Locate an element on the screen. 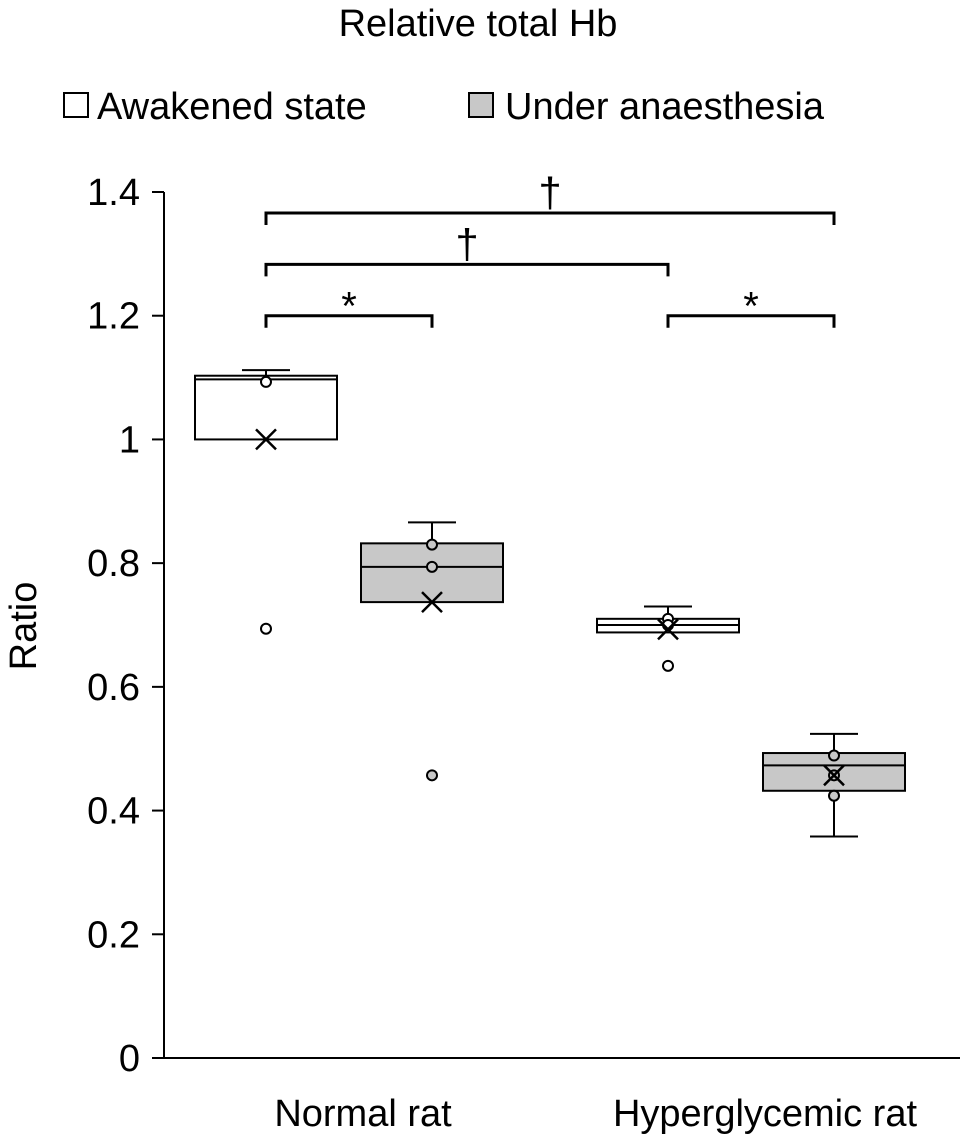 This screenshot has height=1141, width=964. legend-swatch-awakened-state is located at coordinates (76, 105).